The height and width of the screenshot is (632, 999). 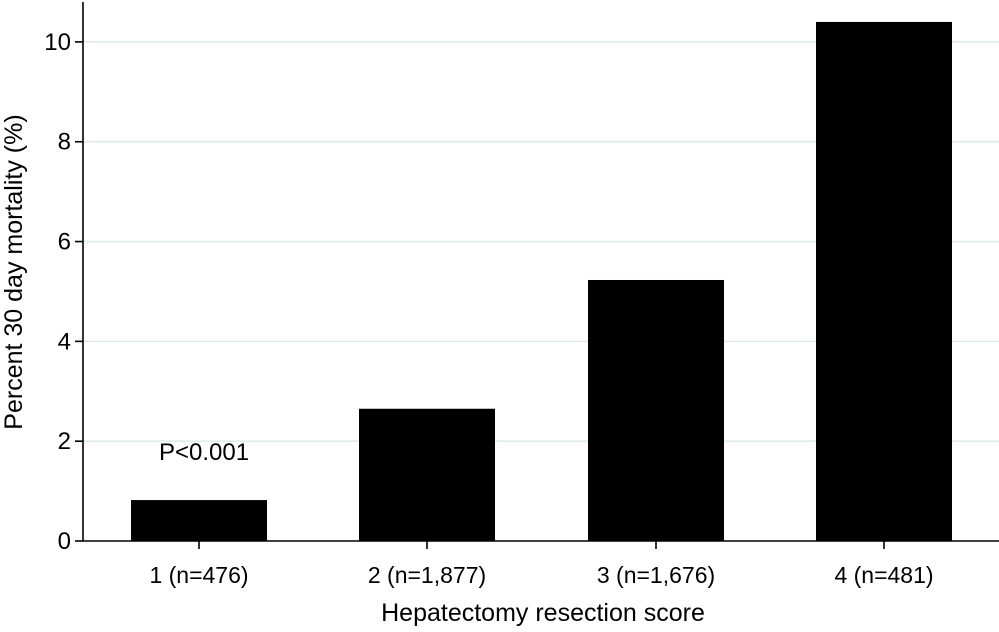 I want to click on y-axis-ticks: 0 2 4 6 8 10, so click(x=63, y=292).